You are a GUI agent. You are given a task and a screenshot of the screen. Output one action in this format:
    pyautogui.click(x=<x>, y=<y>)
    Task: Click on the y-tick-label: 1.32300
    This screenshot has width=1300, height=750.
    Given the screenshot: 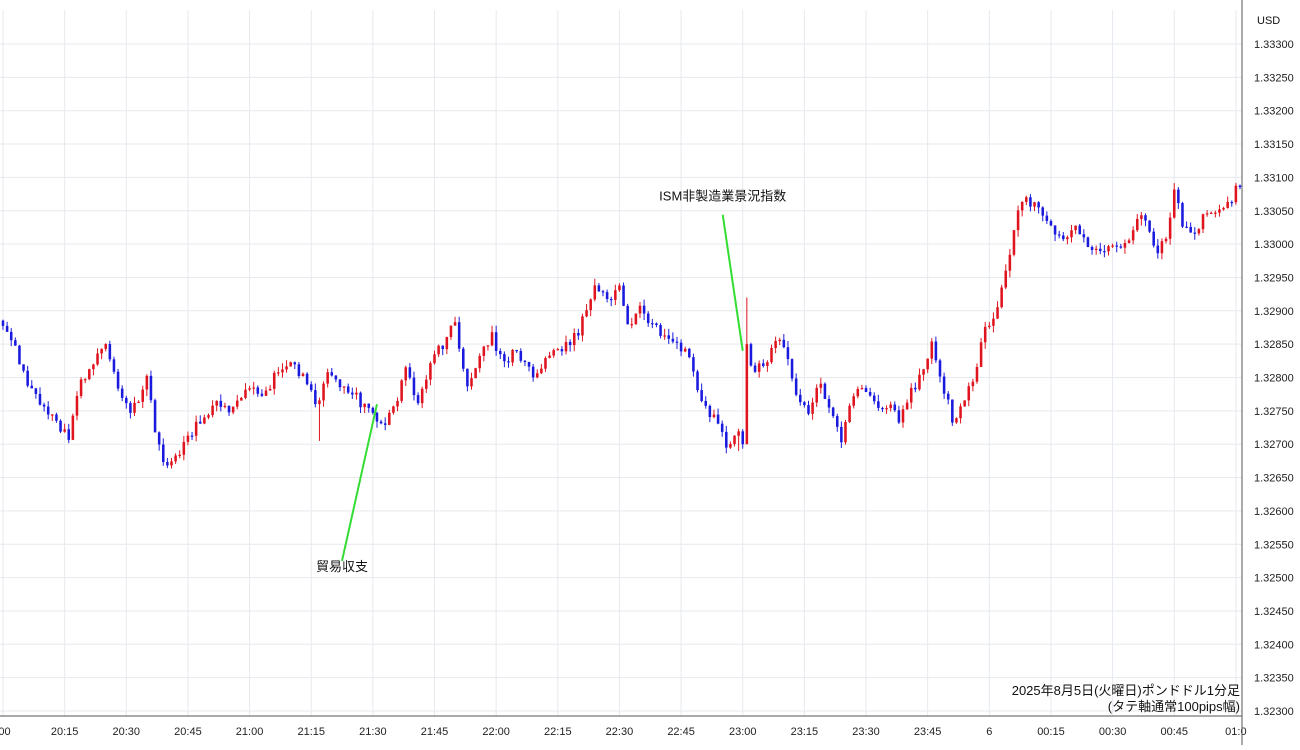 What is the action you would take?
    pyautogui.click(x=1274, y=712)
    